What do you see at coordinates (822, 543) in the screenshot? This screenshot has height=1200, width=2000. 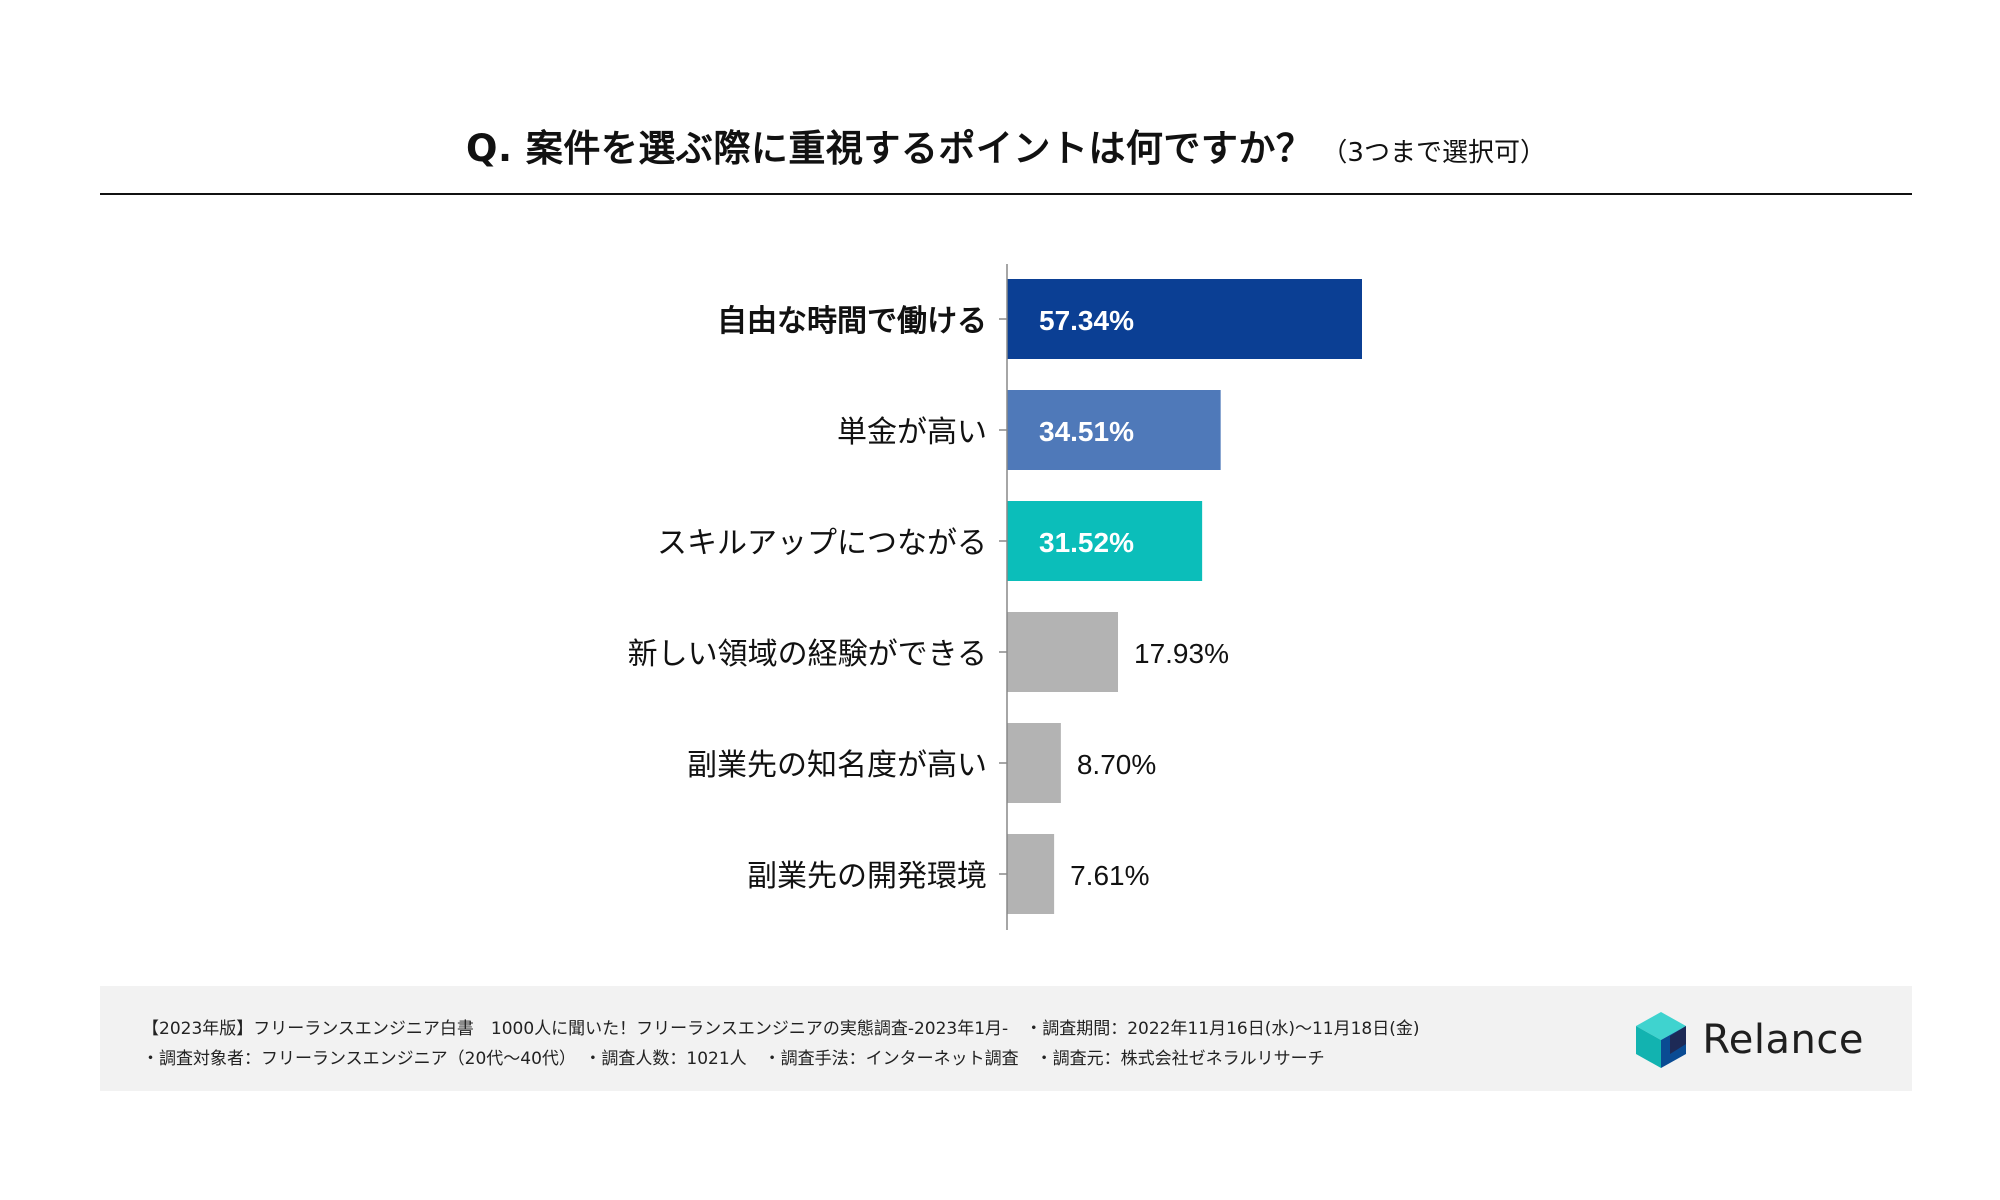 I see `category-label-2: スキルアップにつながる` at bounding box center [822, 543].